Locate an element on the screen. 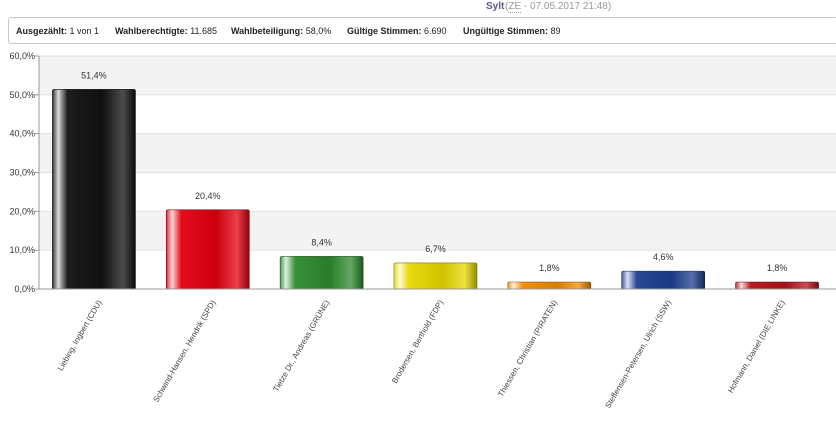 Image resolution: width=836 pixels, height=441 pixels. stat-eligible-voters: Wahlberechtigte: 11.685 is located at coordinates (166, 31).